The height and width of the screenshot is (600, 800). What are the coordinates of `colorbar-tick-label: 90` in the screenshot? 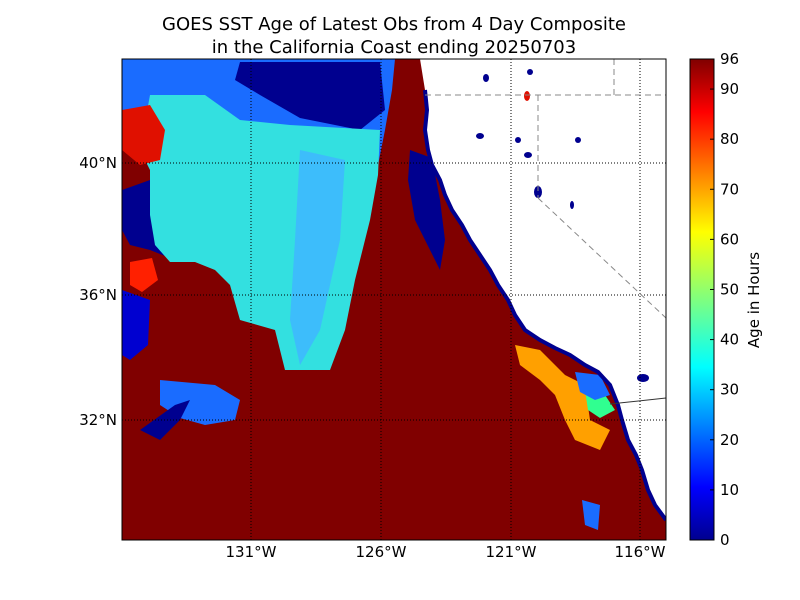 It's located at (729, 89).